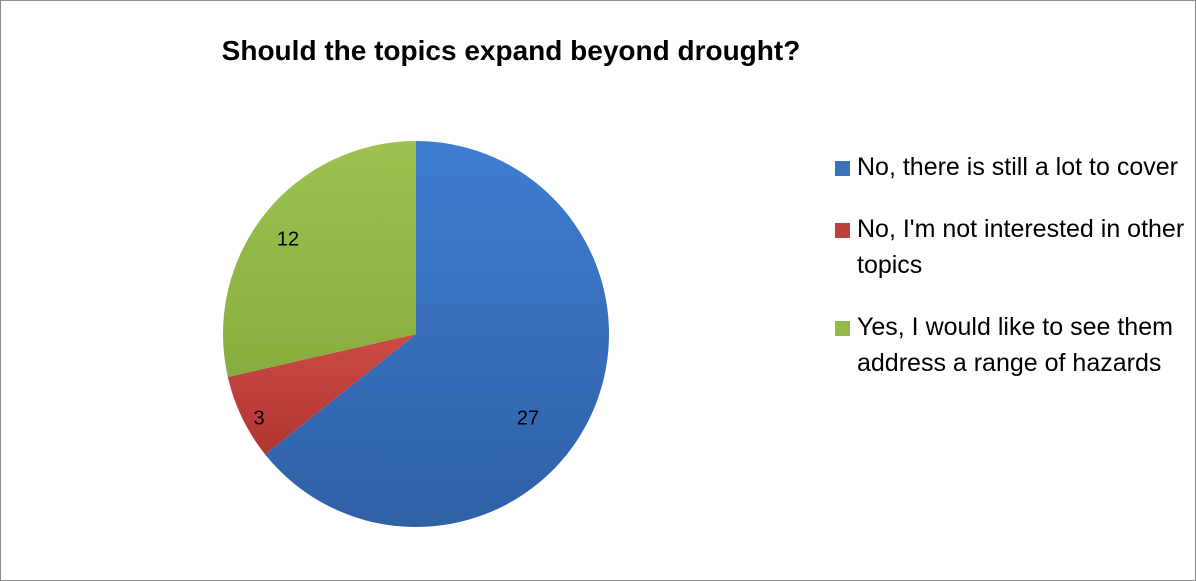 The height and width of the screenshot is (581, 1196). What do you see at coordinates (319, 259) in the screenshot?
I see `pie-slice-yes-range-of-hazards` at bounding box center [319, 259].